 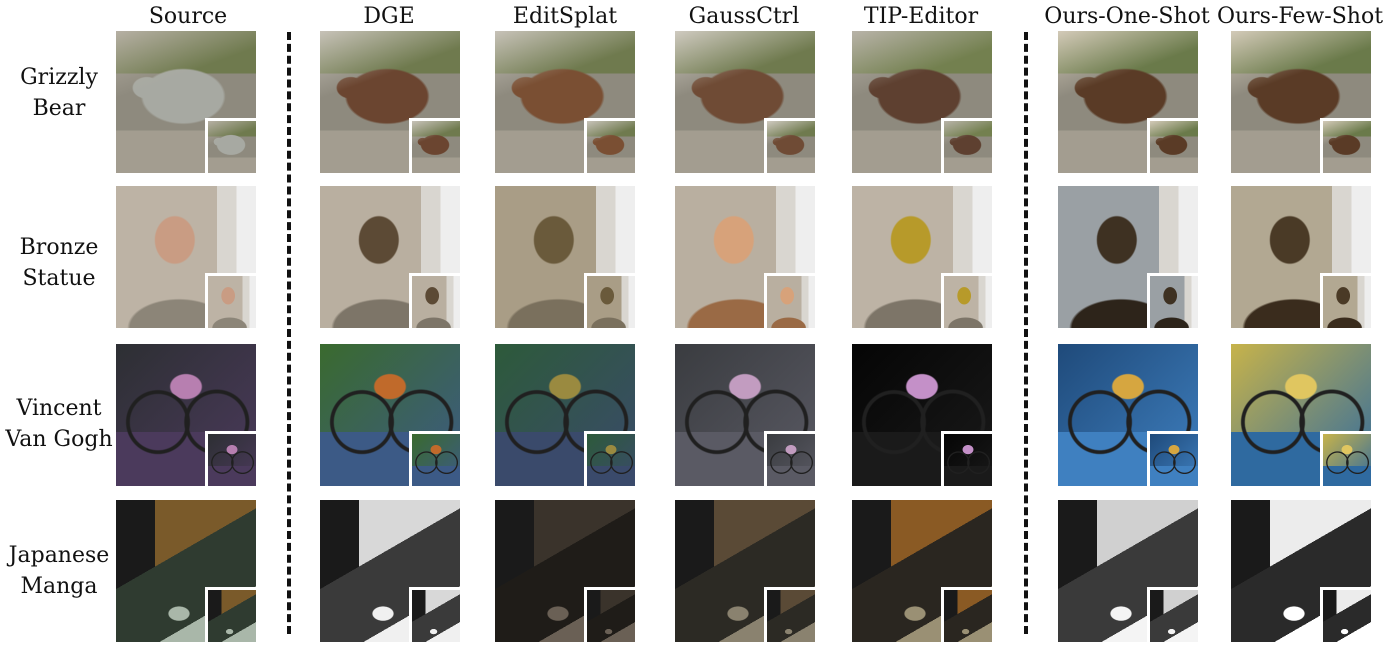 What do you see at coordinates (59, 571) in the screenshot?
I see `row-label-japanese-manga: Japanese Manga` at bounding box center [59, 571].